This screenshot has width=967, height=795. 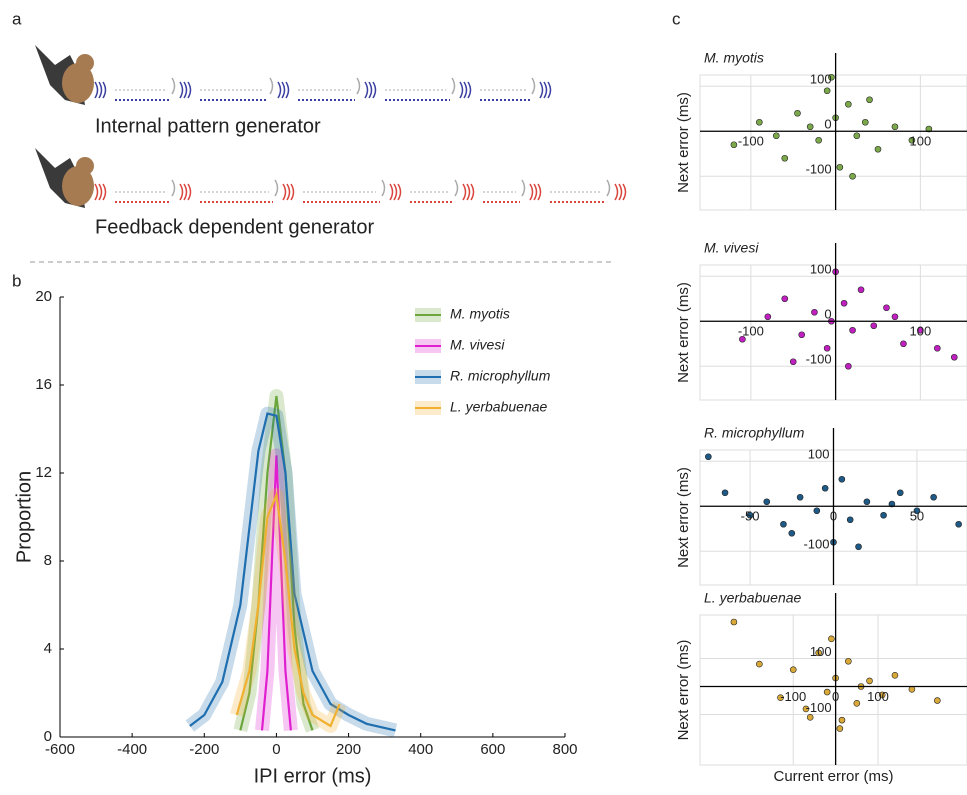 What do you see at coordinates (500, 376) in the screenshot?
I see `legend-label: R. microphyllum` at bounding box center [500, 376].